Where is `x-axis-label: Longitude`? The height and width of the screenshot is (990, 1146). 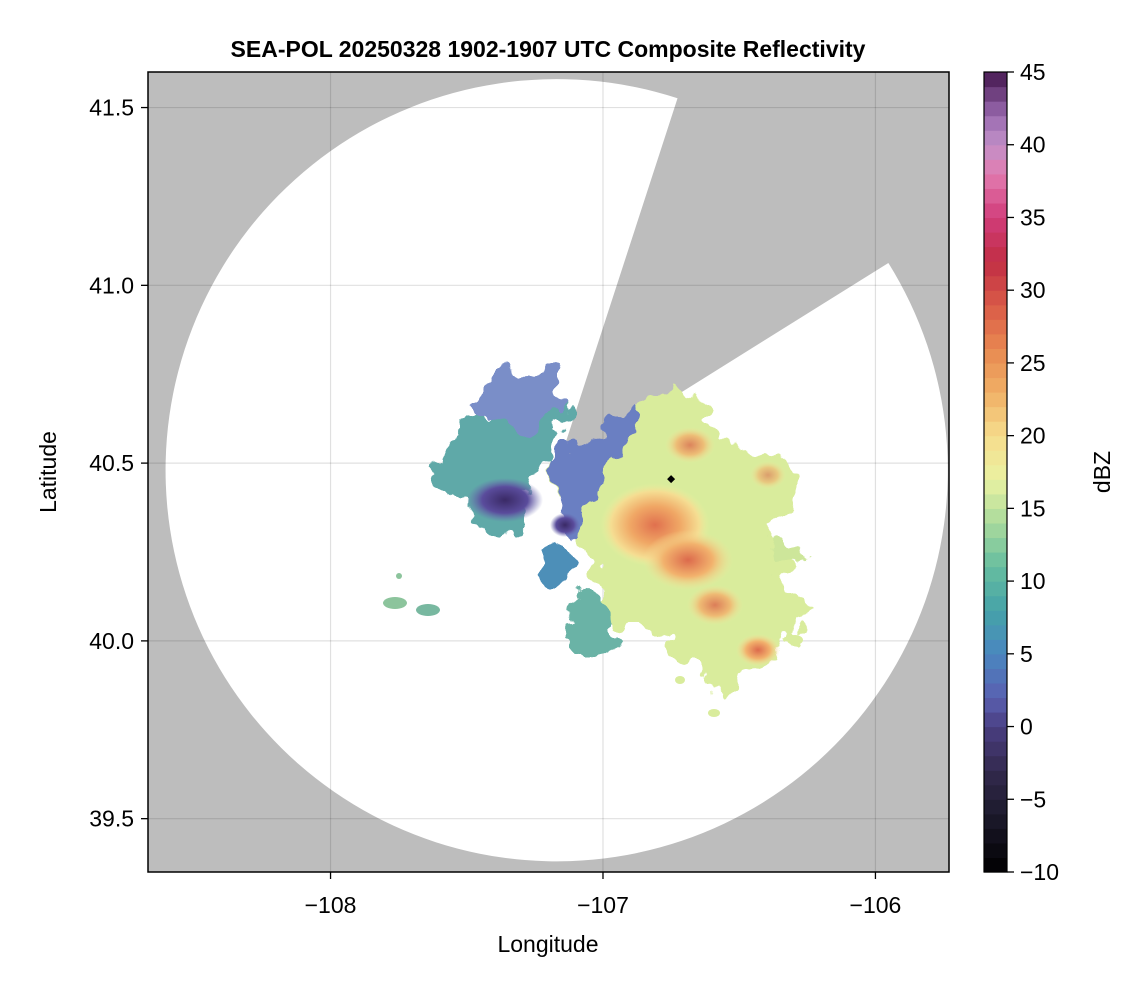
x-axis-label: Longitude is located at coordinates (547, 944).